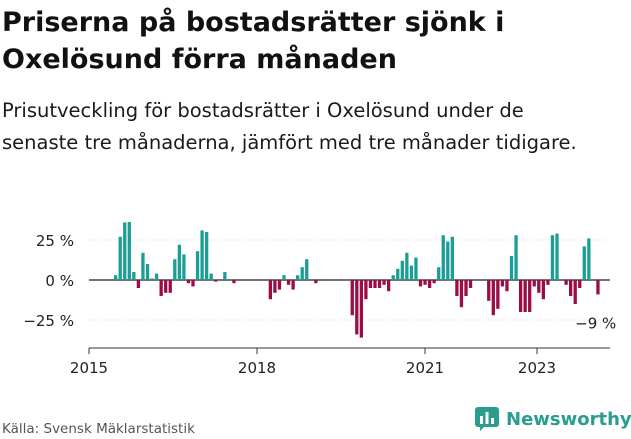 The height and width of the screenshot is (439, 631). I want to click on newsworthy-icon, so click(487, 419).